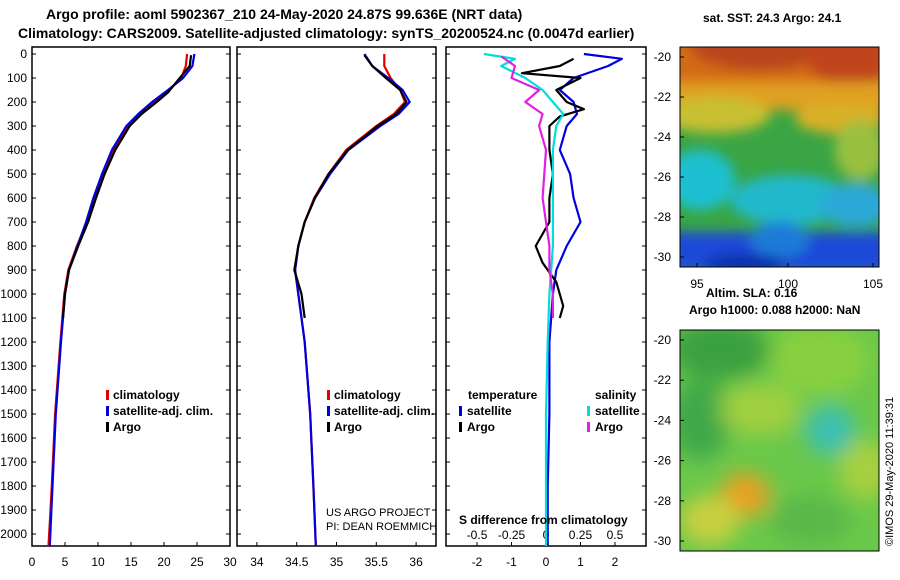 This screenshot has width=900, height=580. Describe the element at coordinates (460, 427) in the screenshot. I see `legend-swatch-temp-argo` at that location.